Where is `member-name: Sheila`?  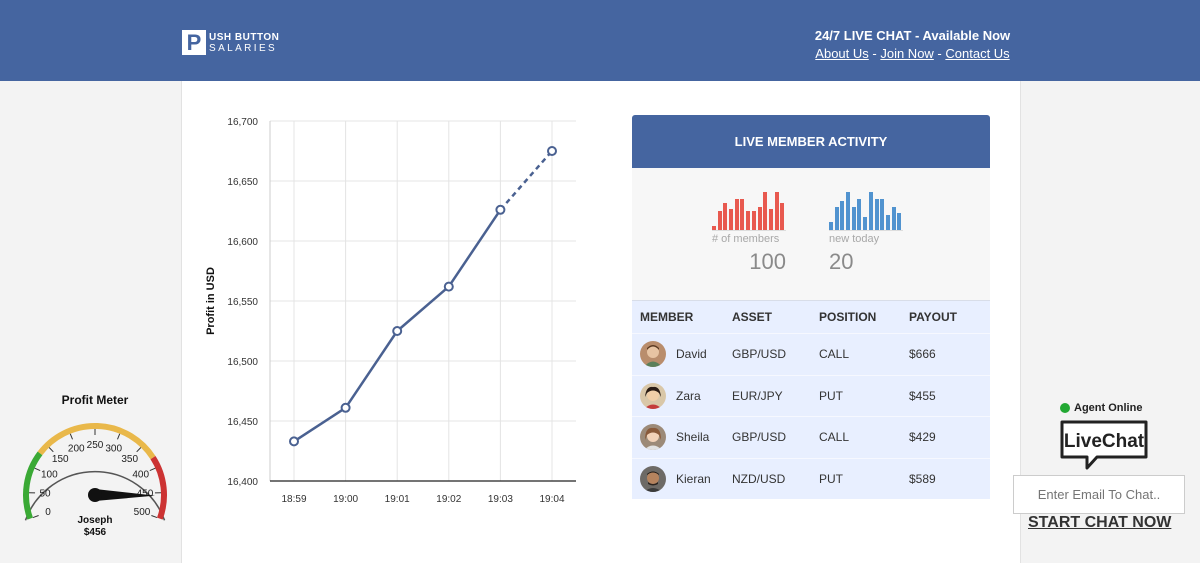 member-name: Sheila is located at coordinates (693, 437).